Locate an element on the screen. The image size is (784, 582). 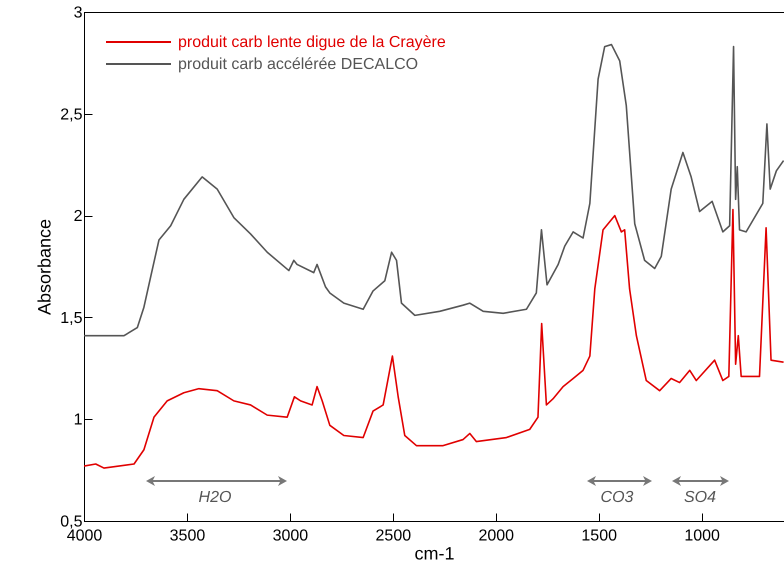
x-tick-label: 2000 is located at coordinates (496, 536).